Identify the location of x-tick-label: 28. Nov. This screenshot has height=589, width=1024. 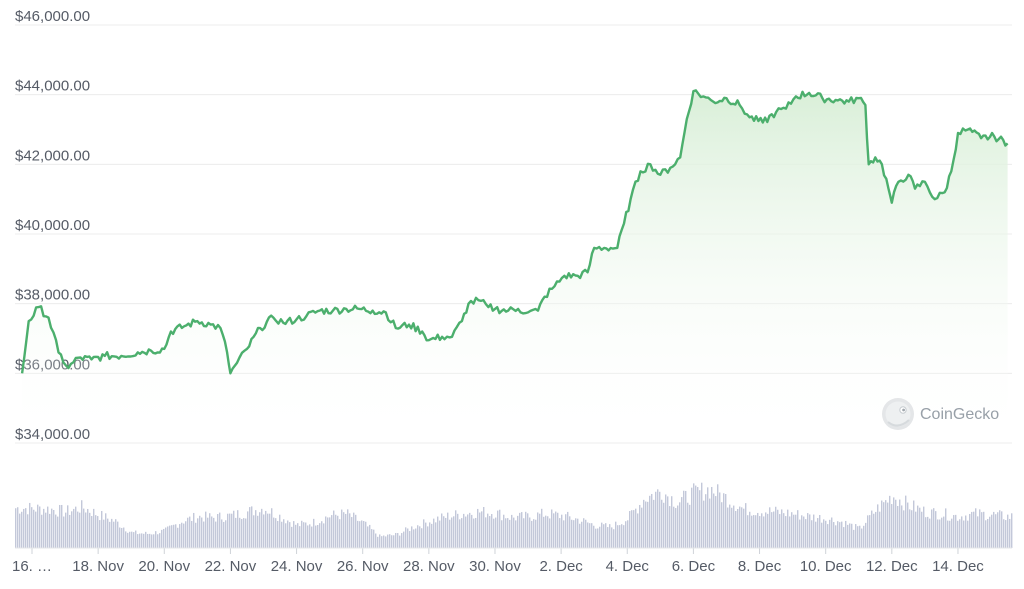
(429, 566).